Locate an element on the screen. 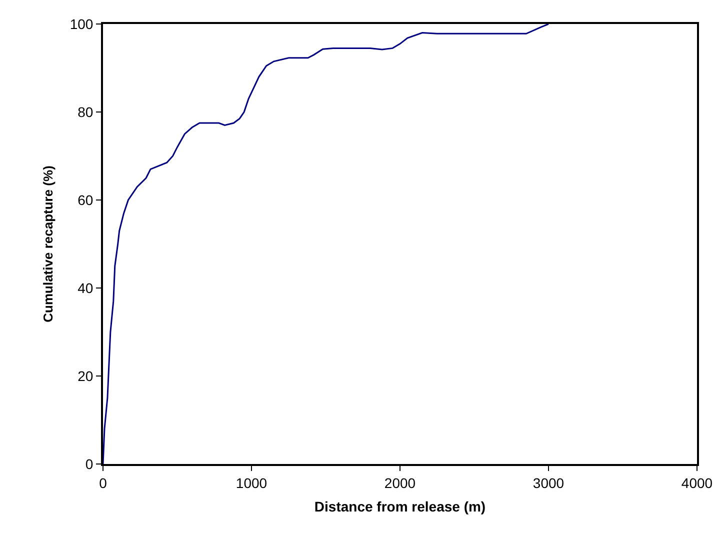  x-tick-label: 4000 is located at coordinates (697, 482).